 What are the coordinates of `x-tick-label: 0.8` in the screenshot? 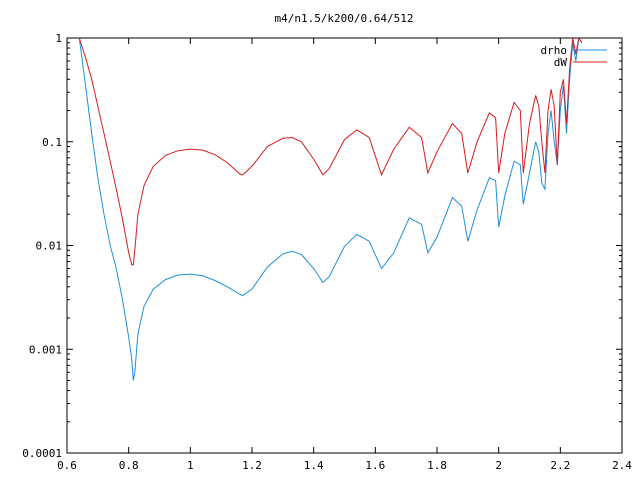 It's located at (129, 465).